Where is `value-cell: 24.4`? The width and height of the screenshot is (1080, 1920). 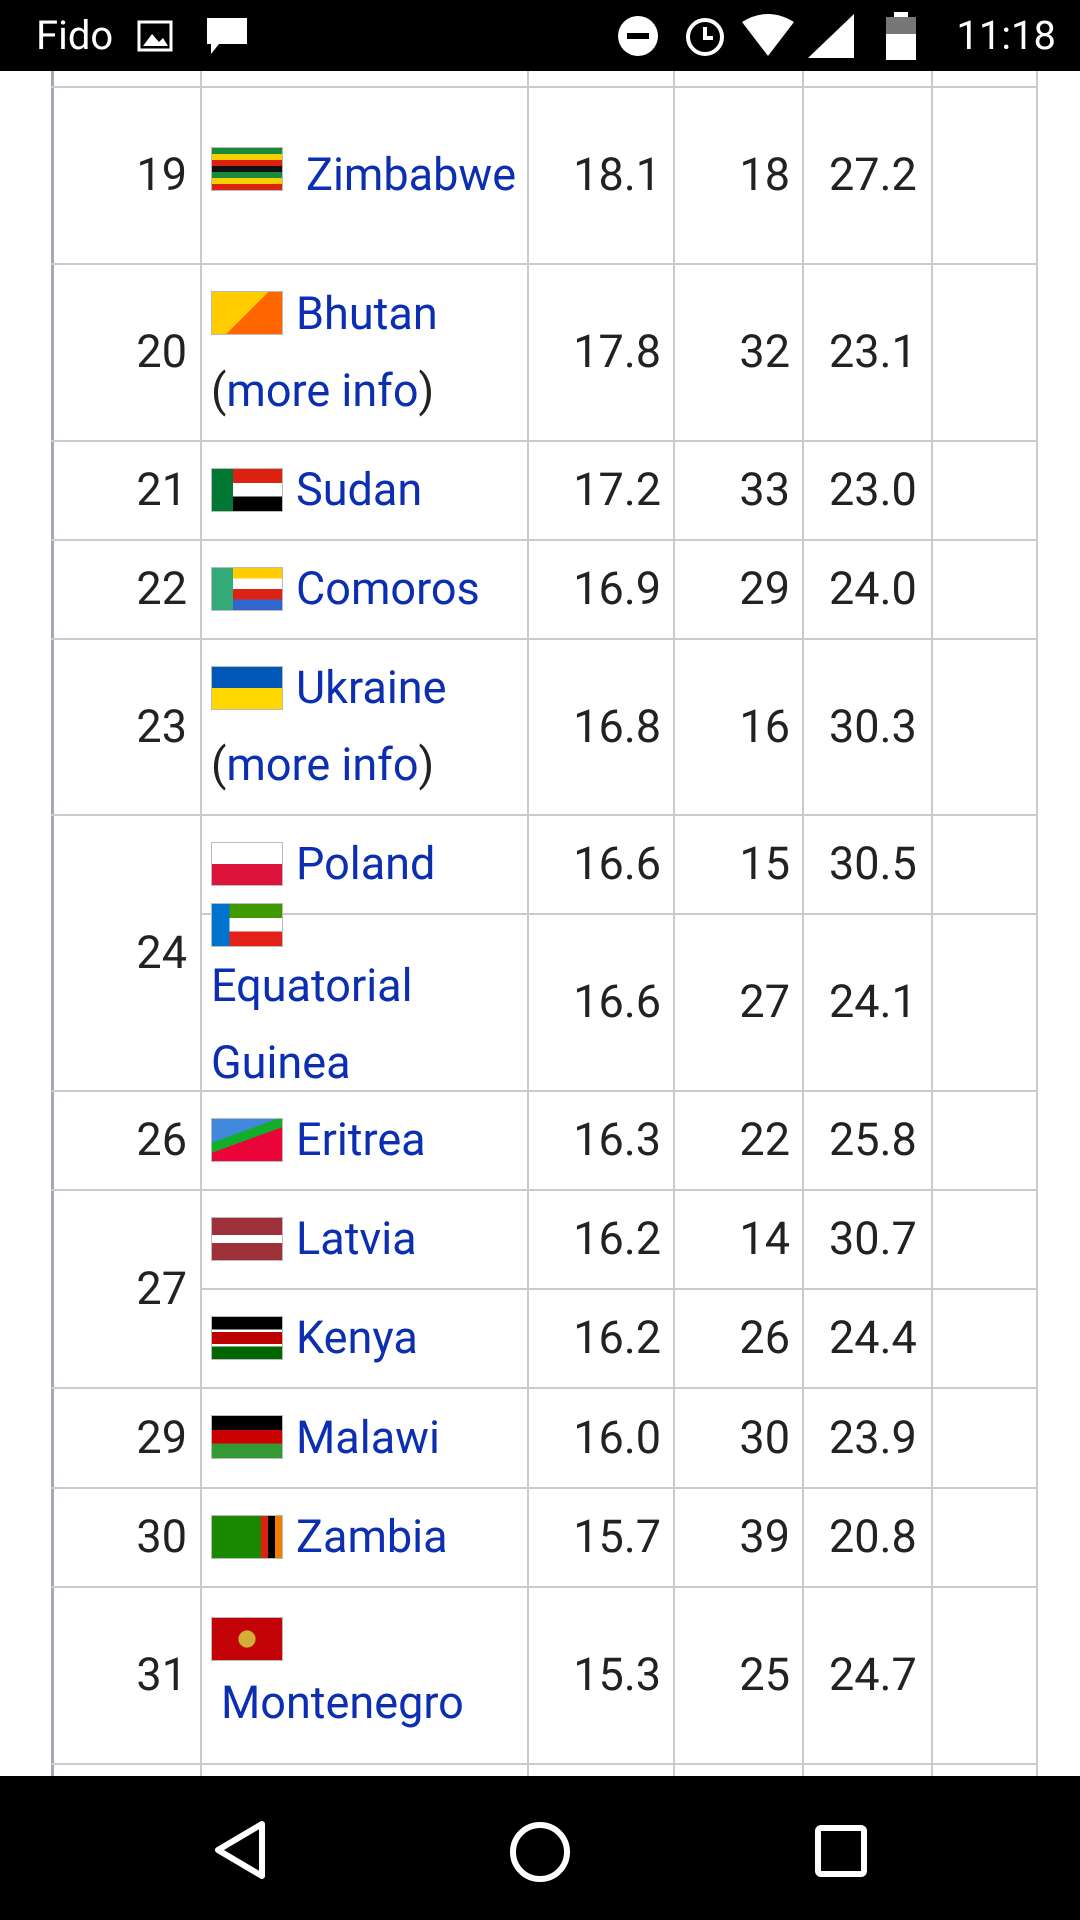 value-cell: 24.4 is located at coordinates (873, 1337).